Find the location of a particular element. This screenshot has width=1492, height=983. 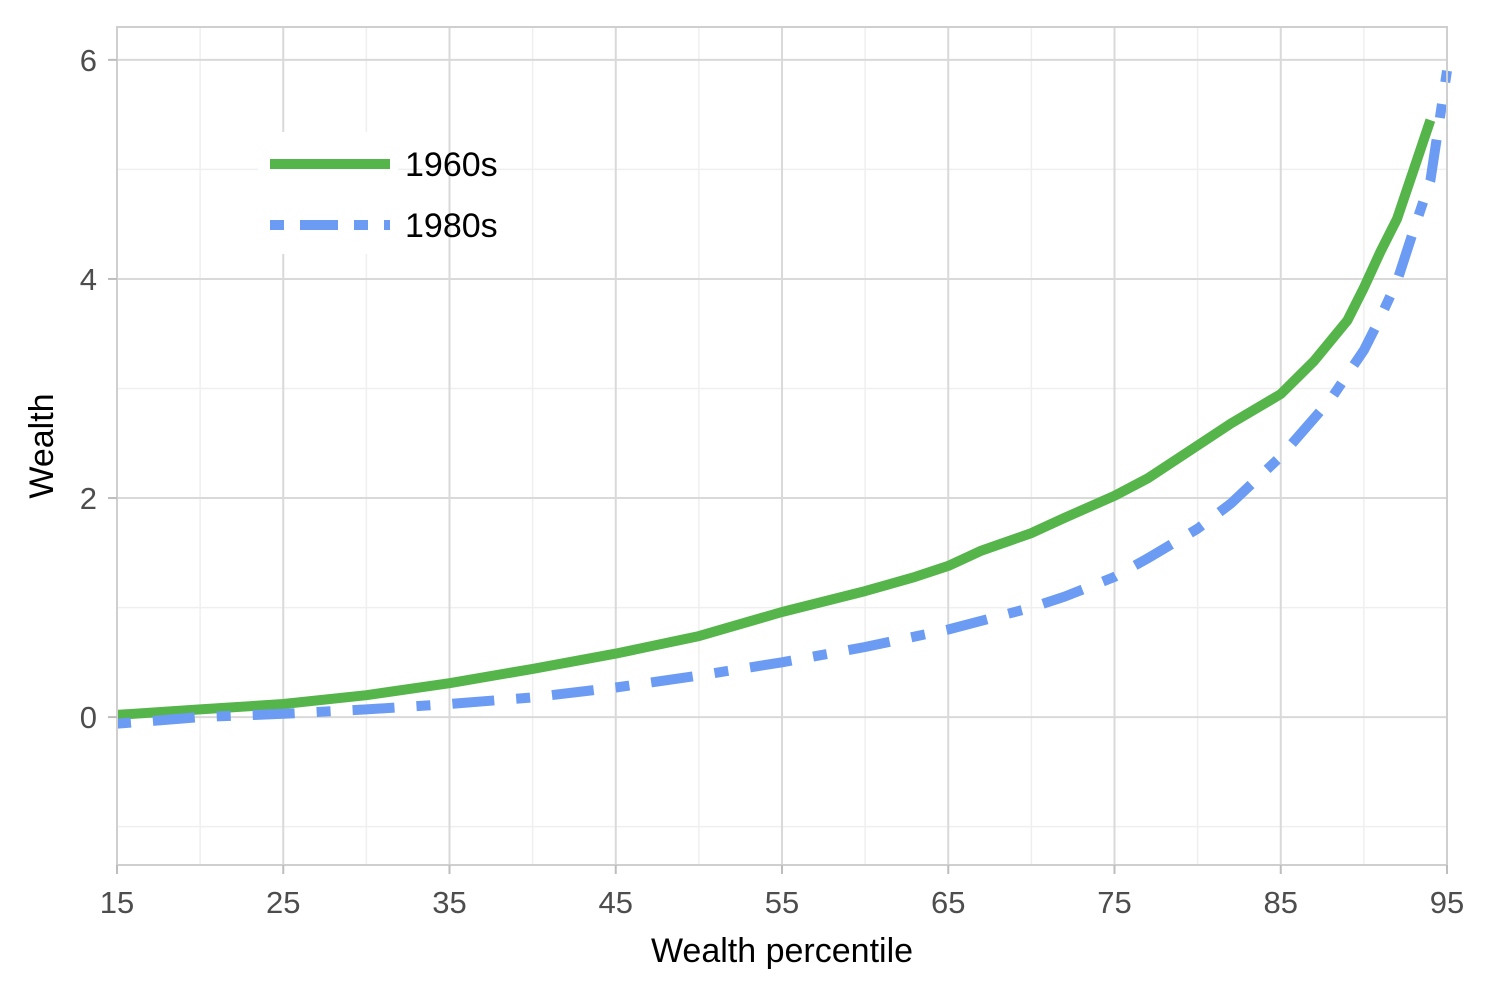

y-tick-label: 0 is located at coordinates (88, 717).